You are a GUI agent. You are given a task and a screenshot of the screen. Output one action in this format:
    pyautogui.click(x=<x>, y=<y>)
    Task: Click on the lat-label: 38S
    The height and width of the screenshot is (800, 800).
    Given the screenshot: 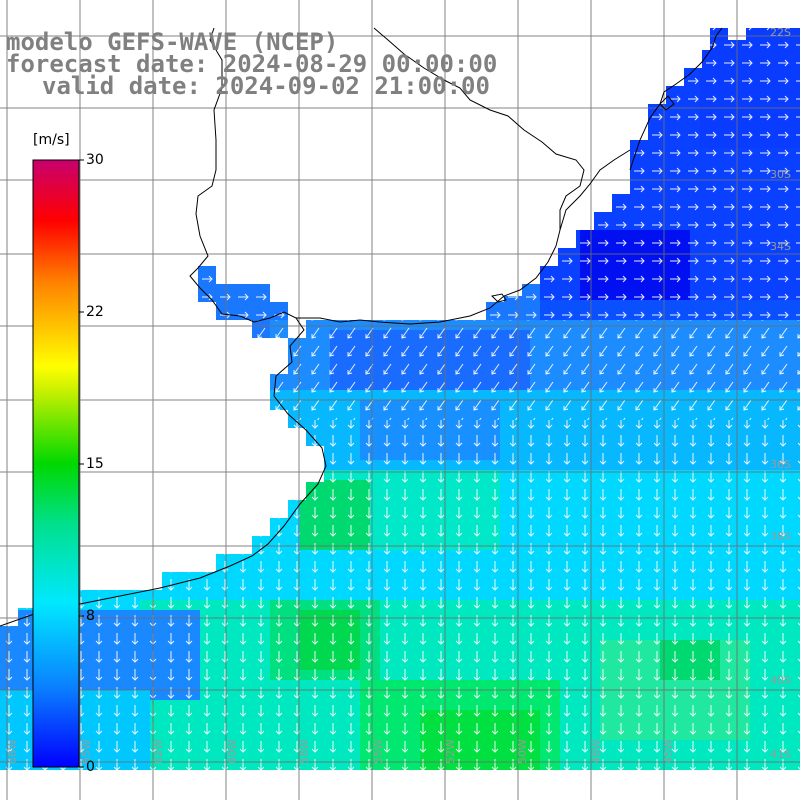 What is the action you would take?
    pyautogui.click(x=780, y=536)
    